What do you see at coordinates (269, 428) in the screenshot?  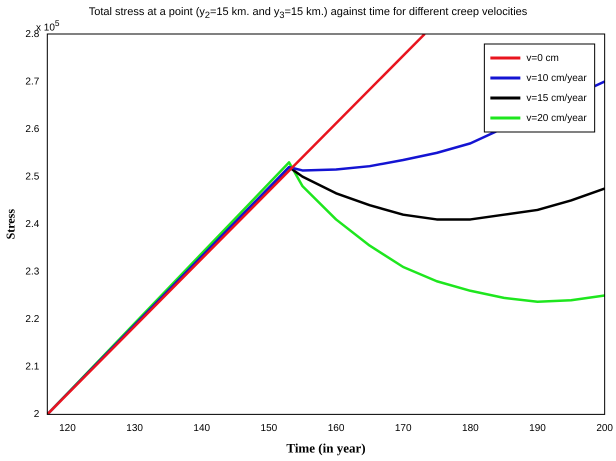 I see `x-tick-label: 150` at bounding box center [269, 428].